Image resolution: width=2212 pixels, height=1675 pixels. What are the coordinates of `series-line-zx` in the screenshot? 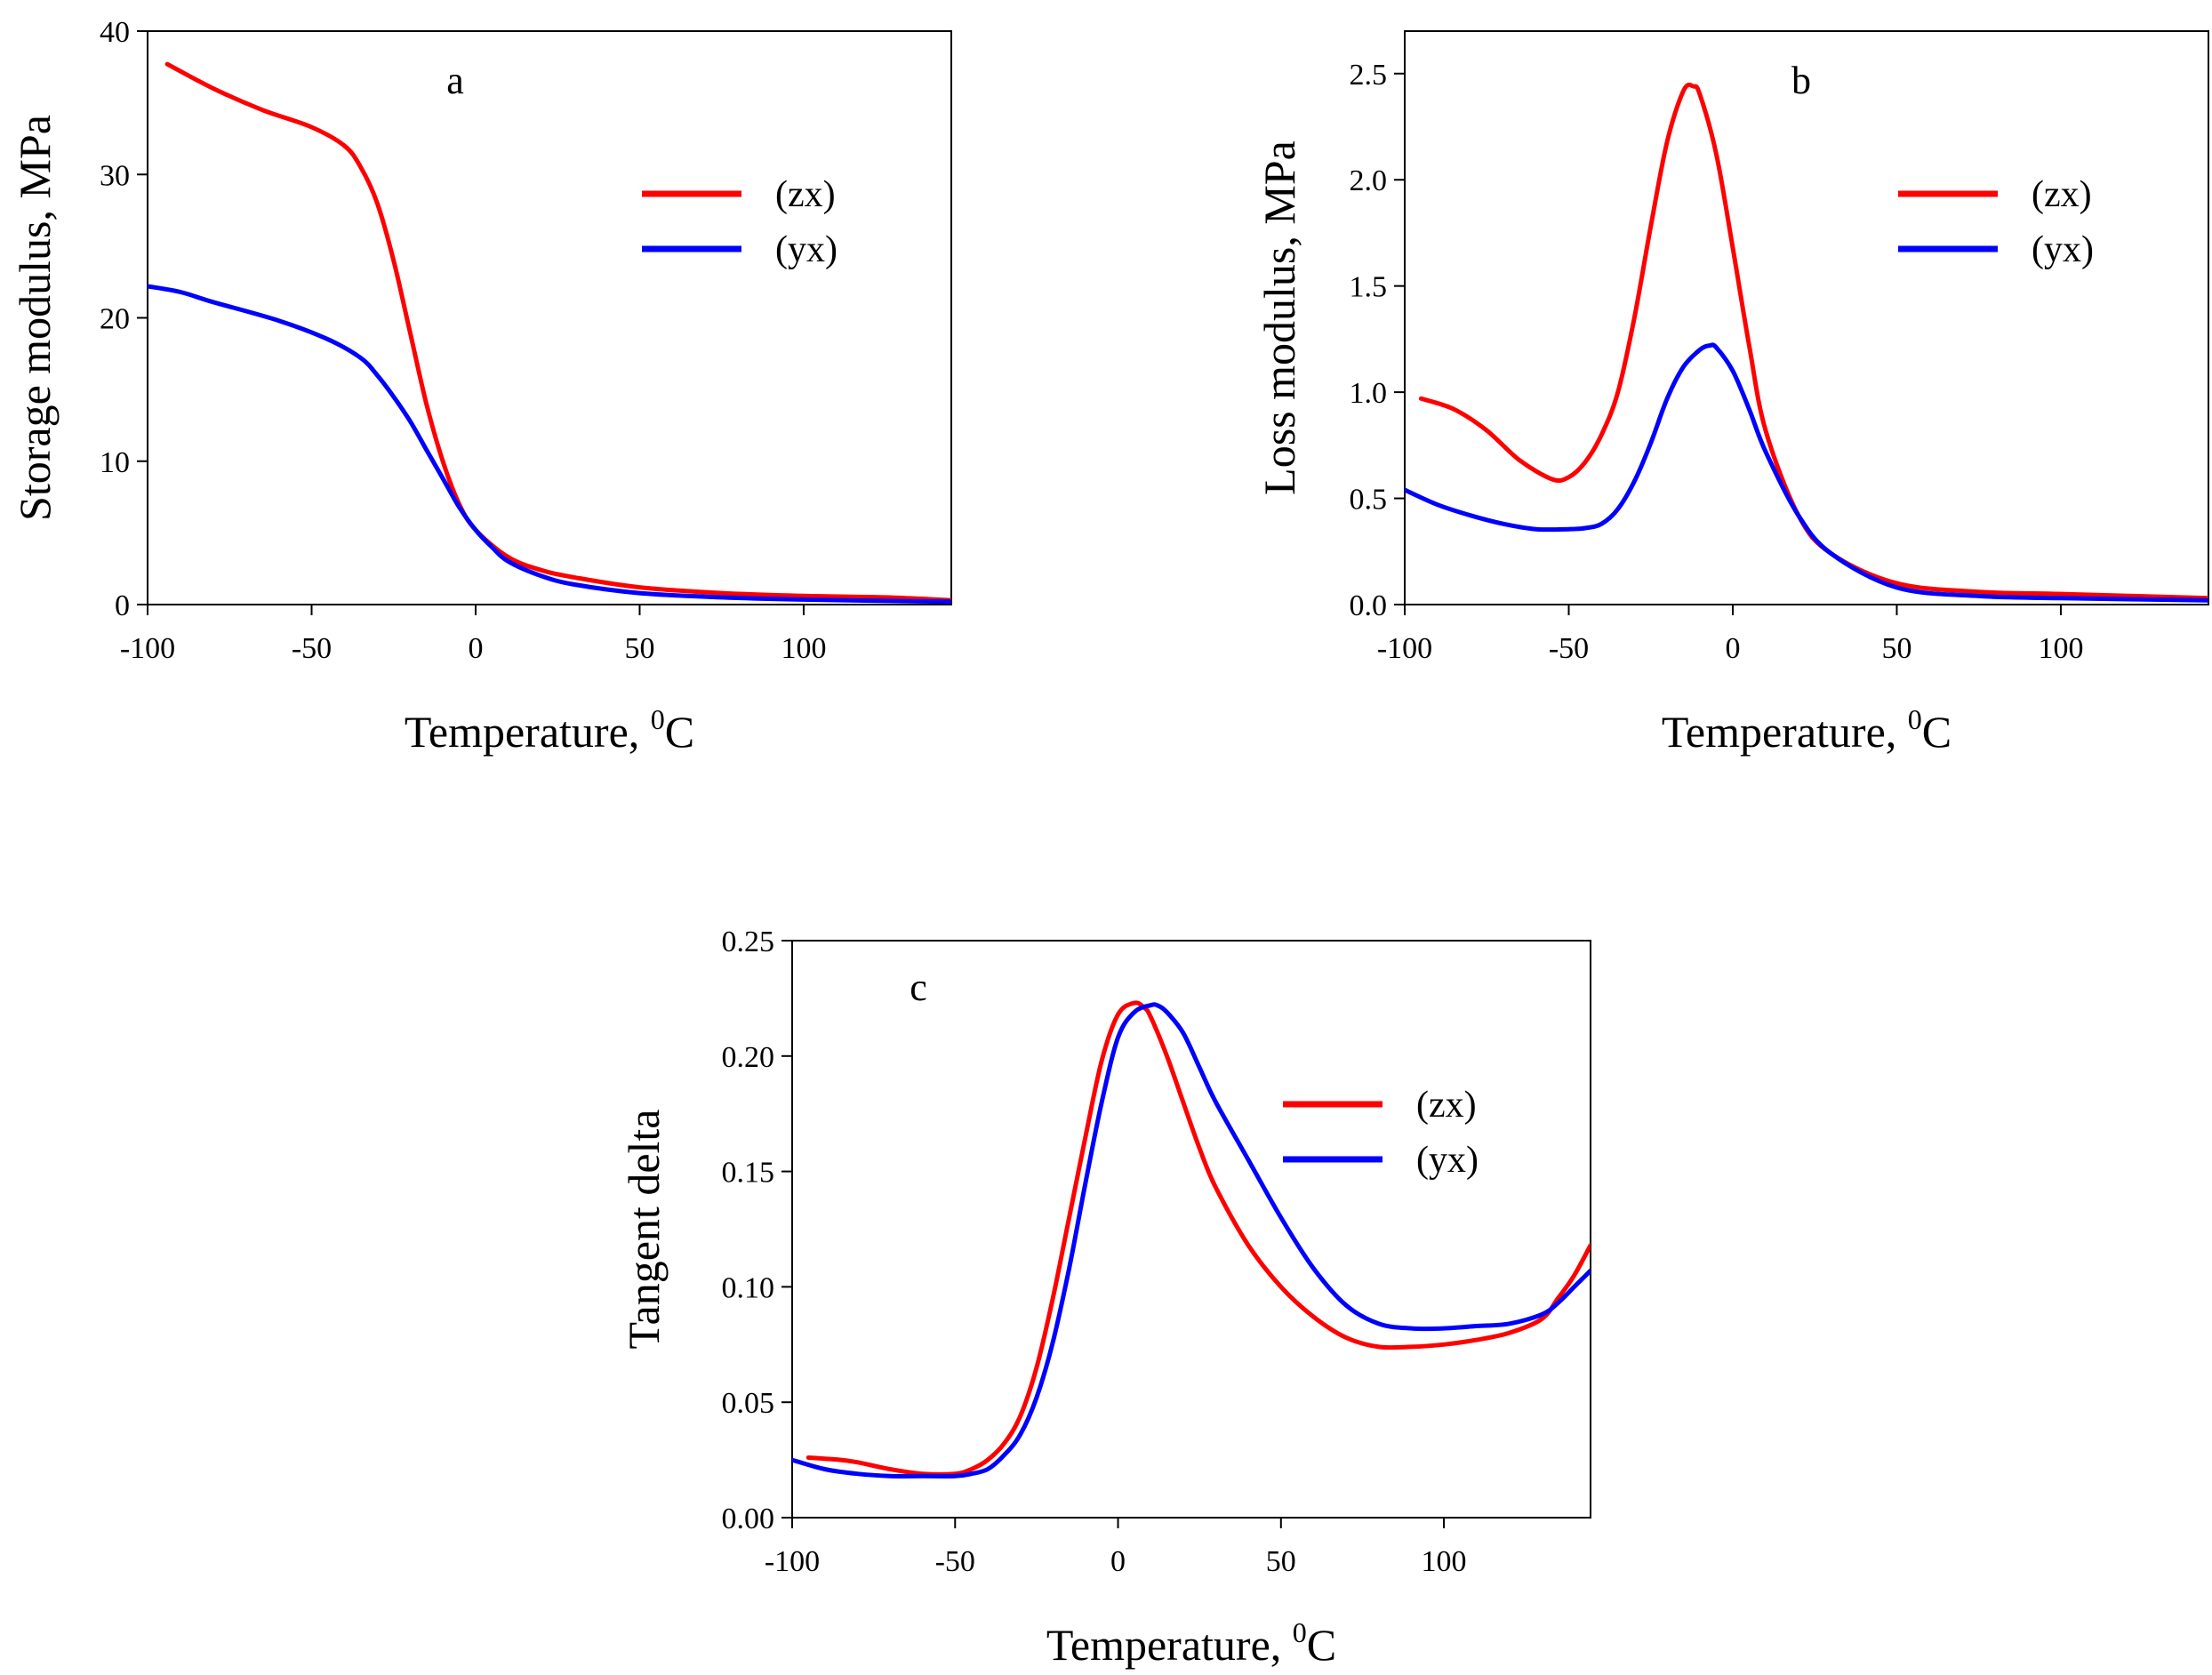 It's located at (557, 332).